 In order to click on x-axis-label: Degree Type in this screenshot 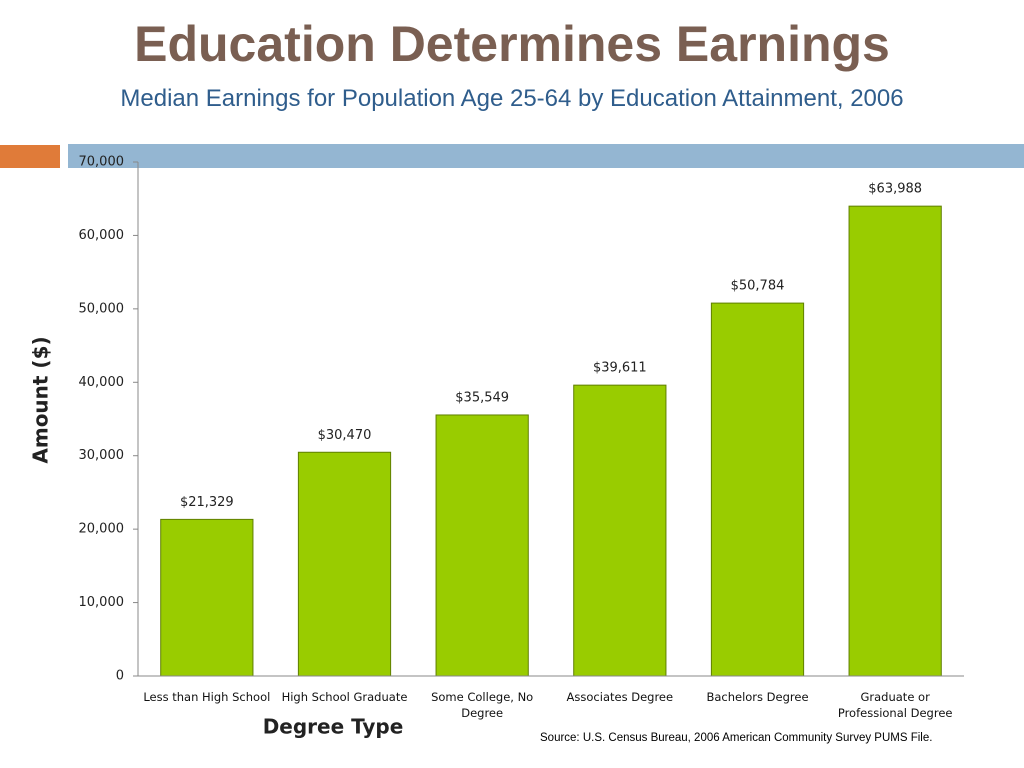, I will do `click(333, 727)`.